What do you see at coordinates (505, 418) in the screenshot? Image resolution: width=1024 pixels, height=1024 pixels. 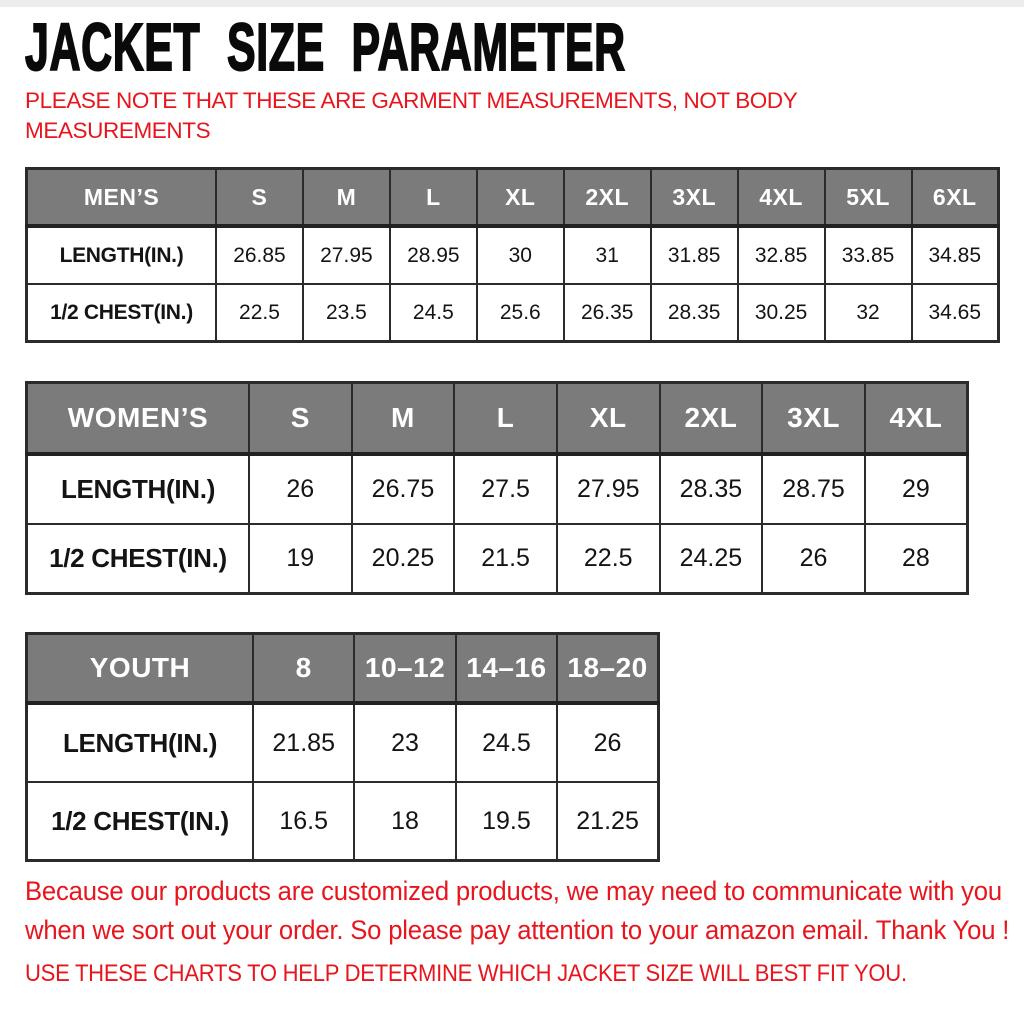 I see `womens-size-column-header: L` at bounding box center [505, 418].